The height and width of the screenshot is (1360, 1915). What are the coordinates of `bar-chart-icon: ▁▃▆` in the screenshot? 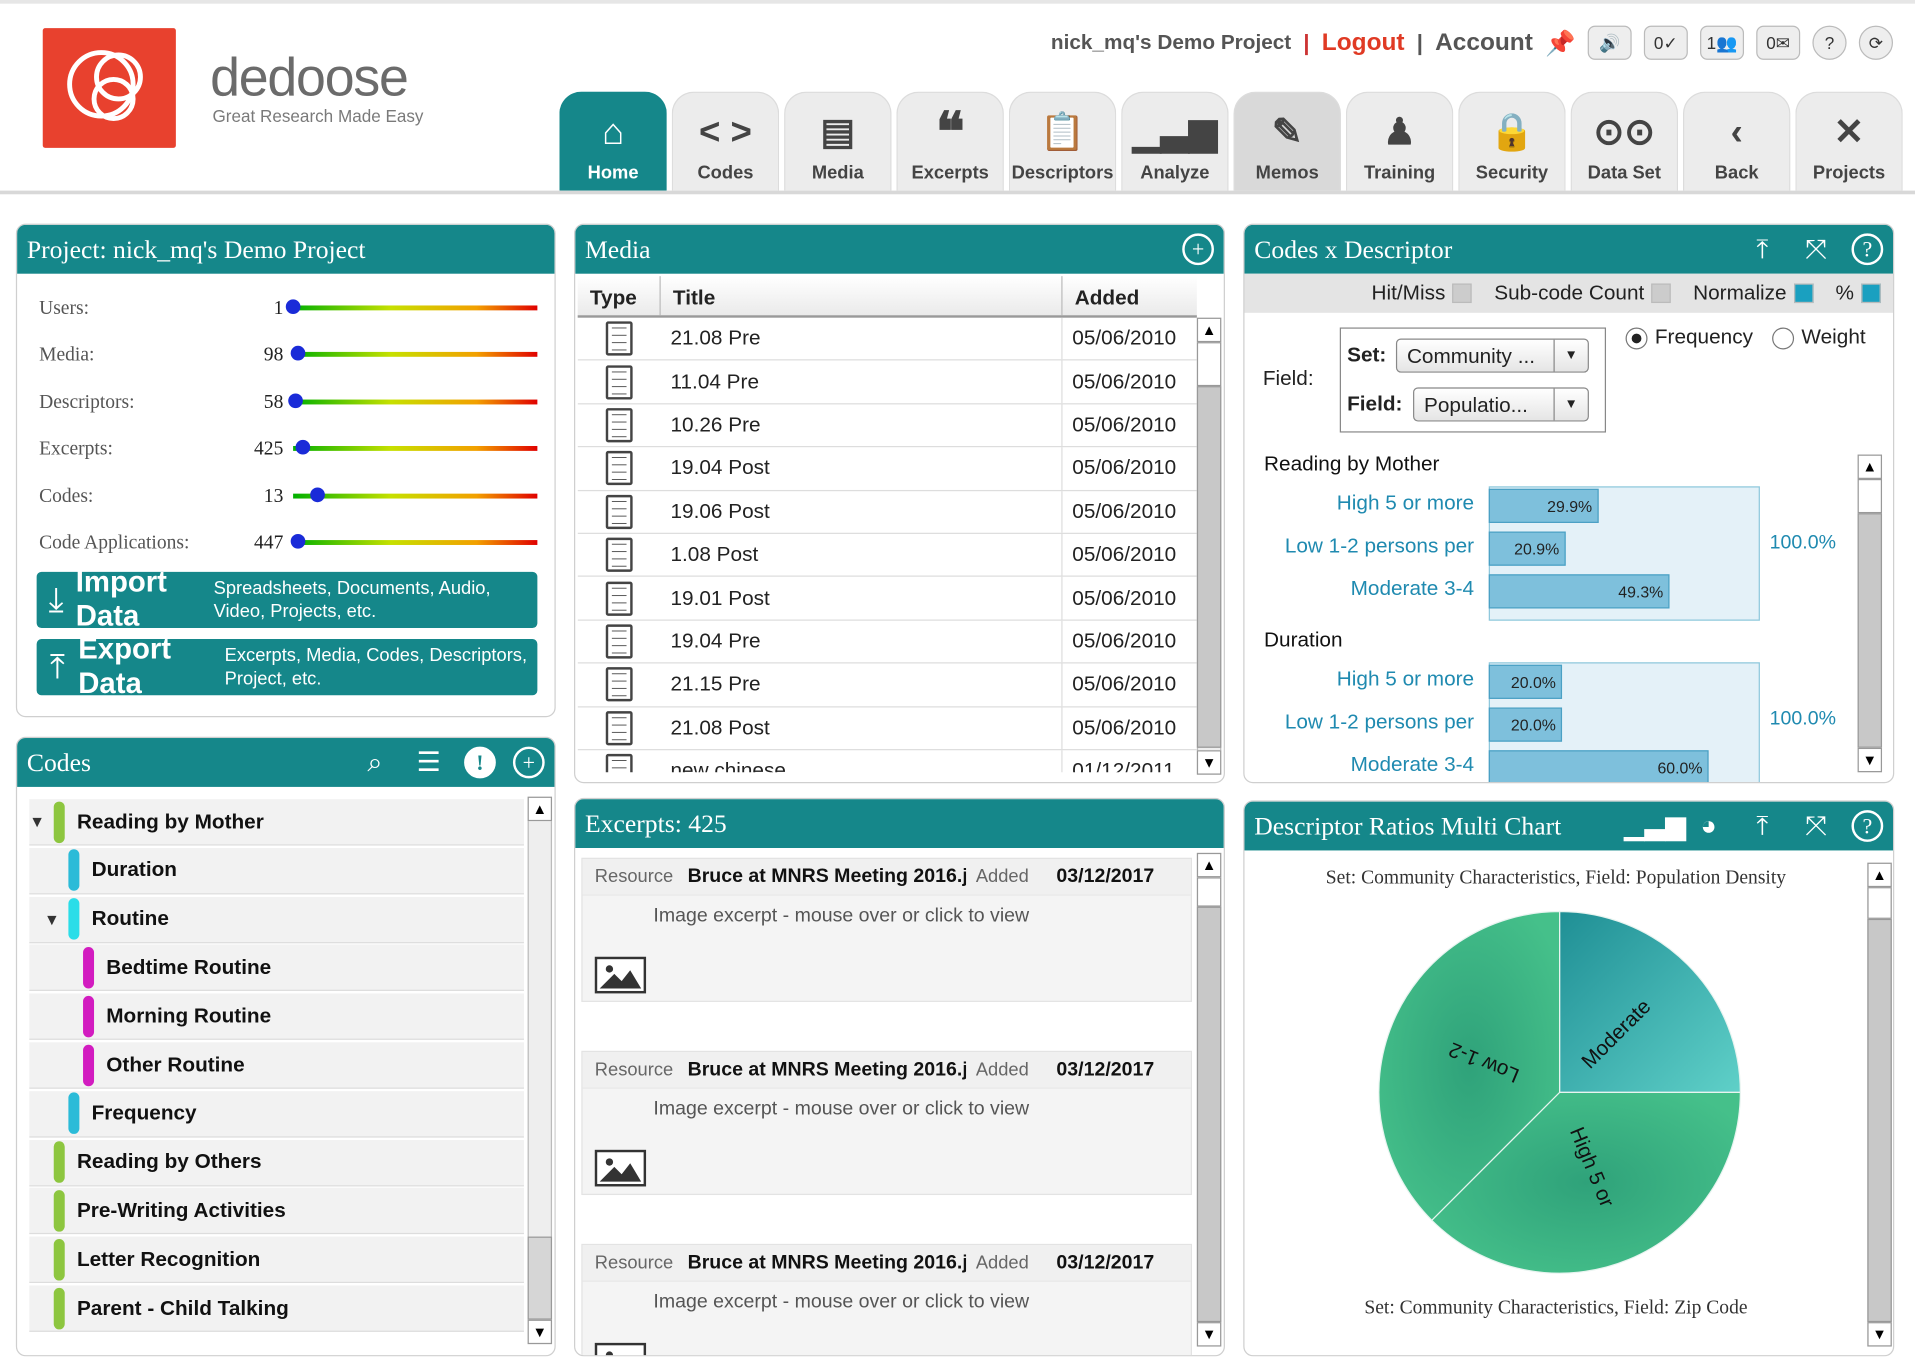 It's located at (1654, 825).